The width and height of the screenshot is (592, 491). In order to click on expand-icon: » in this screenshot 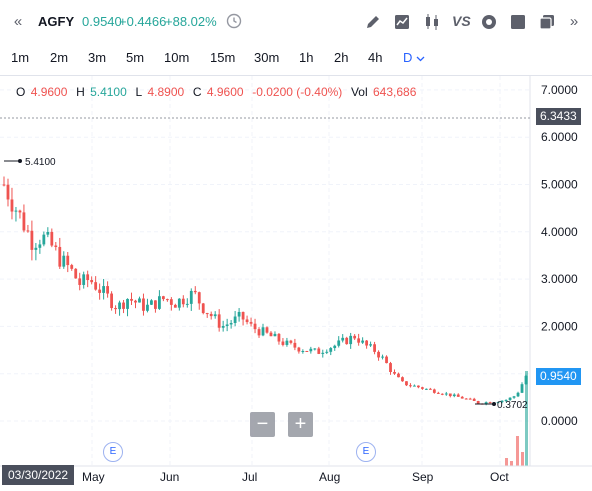, I will do `click(574, 21)`.